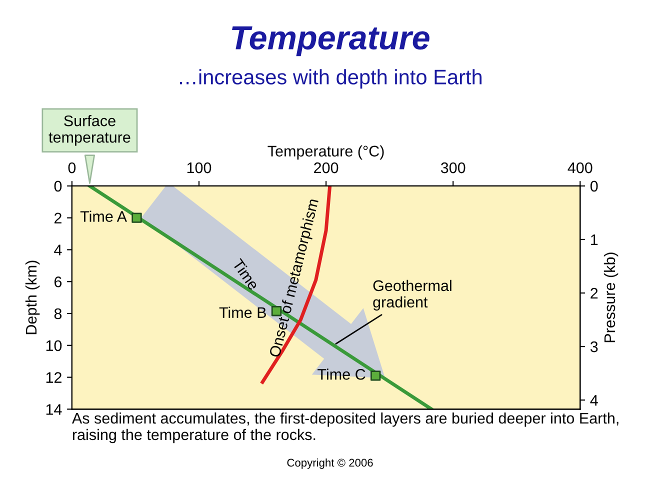 Image resolution: width=660 pixels, height=478 pixels. What do you see at coordinates (199, 168) in the screenshot?
I see `x-tick-label: 100` at bounding box center [199, 168].